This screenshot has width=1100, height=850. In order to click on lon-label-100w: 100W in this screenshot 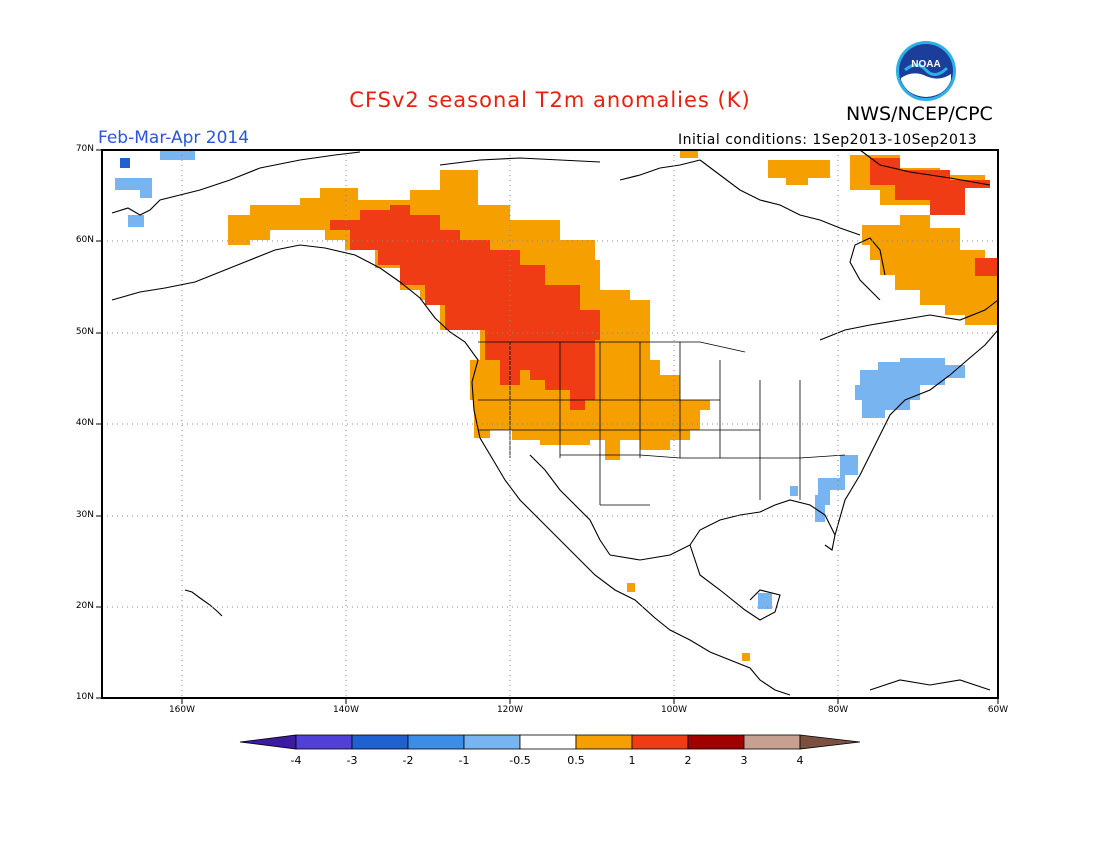, I will do `click(674, 710)`.